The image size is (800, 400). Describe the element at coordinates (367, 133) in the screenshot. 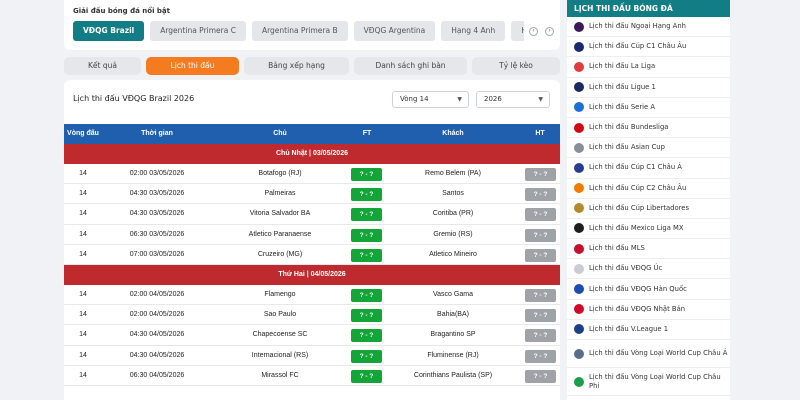

I see `col-header-ft: FT` at that location.